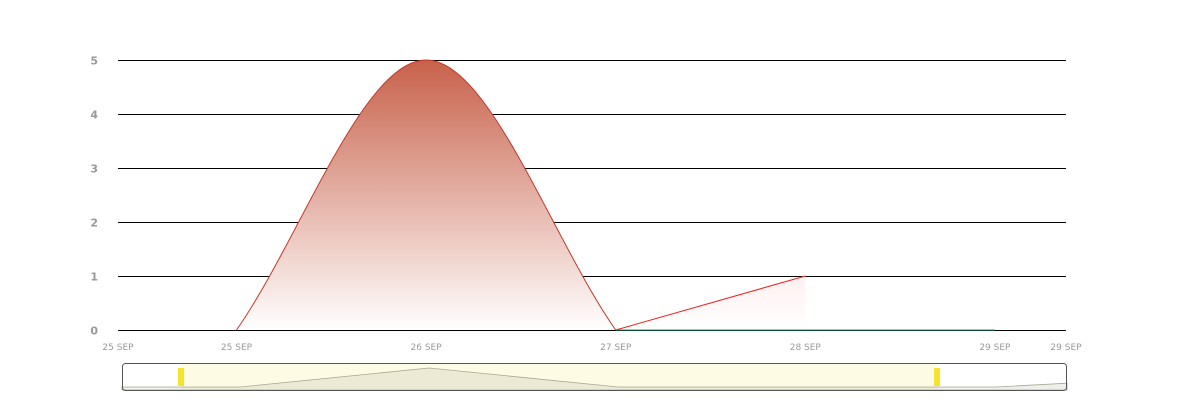 The image size is (1184, 400). What do you see at coordinates (937, 377) in the screenshot?
I see `navigator-right-handle` at bounding box center [937, 377].